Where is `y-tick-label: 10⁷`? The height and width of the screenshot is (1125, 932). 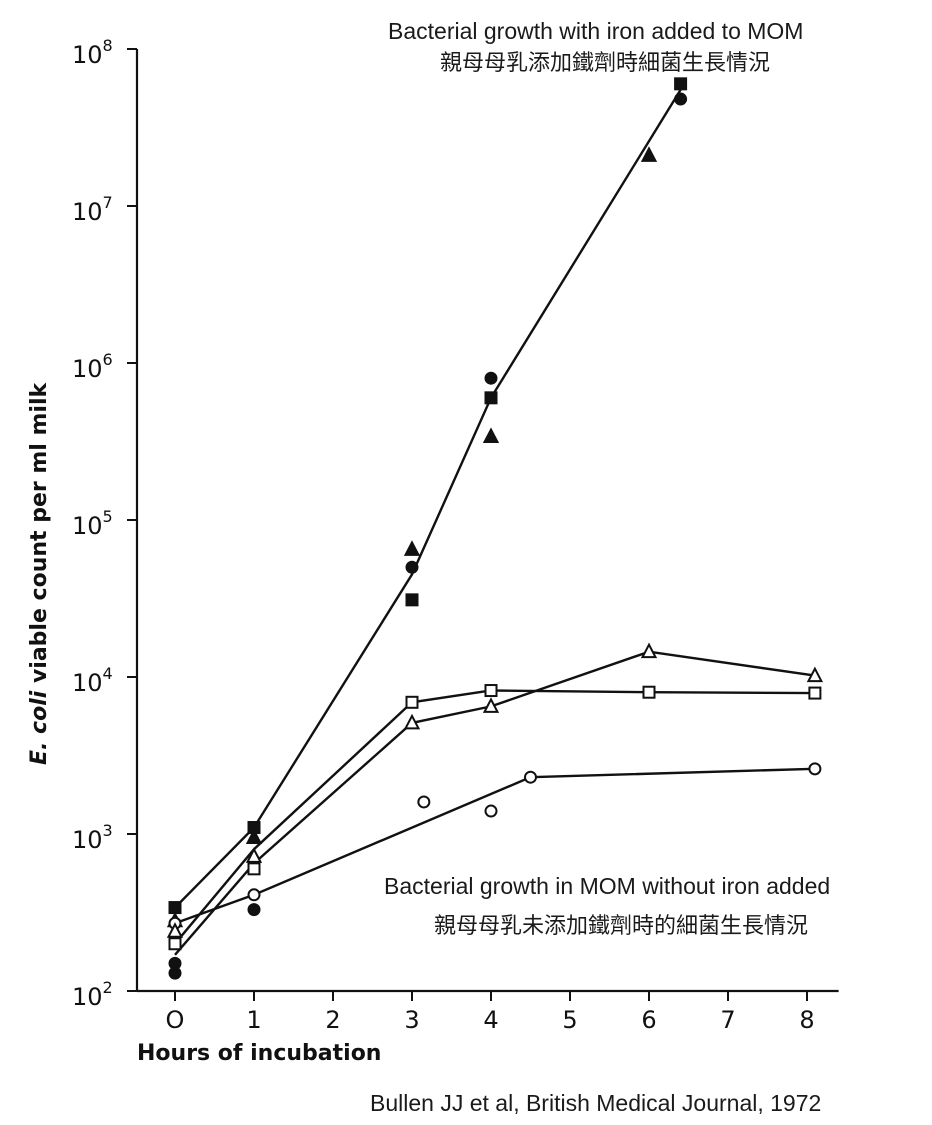
y-tick-label: 10⁷ is located at coordinates (92, 209).